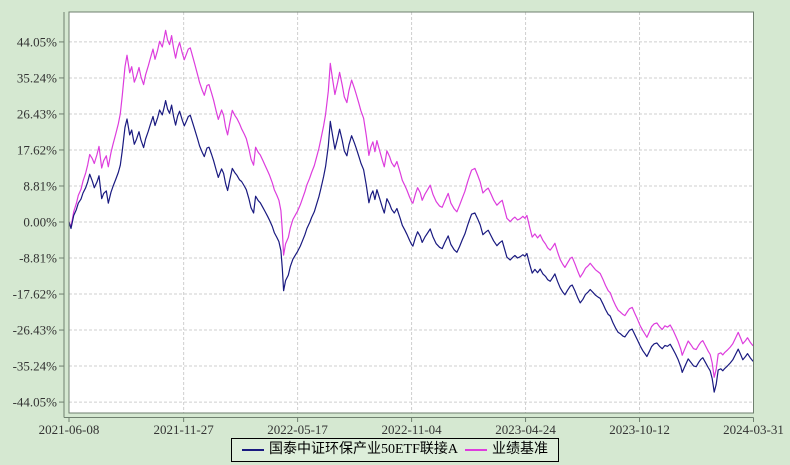  What do you see at coordinates (184, 429) in the screenshot?
I see `x-axis-tick-label: 2021-11-27` at bounding box center [184, 429].